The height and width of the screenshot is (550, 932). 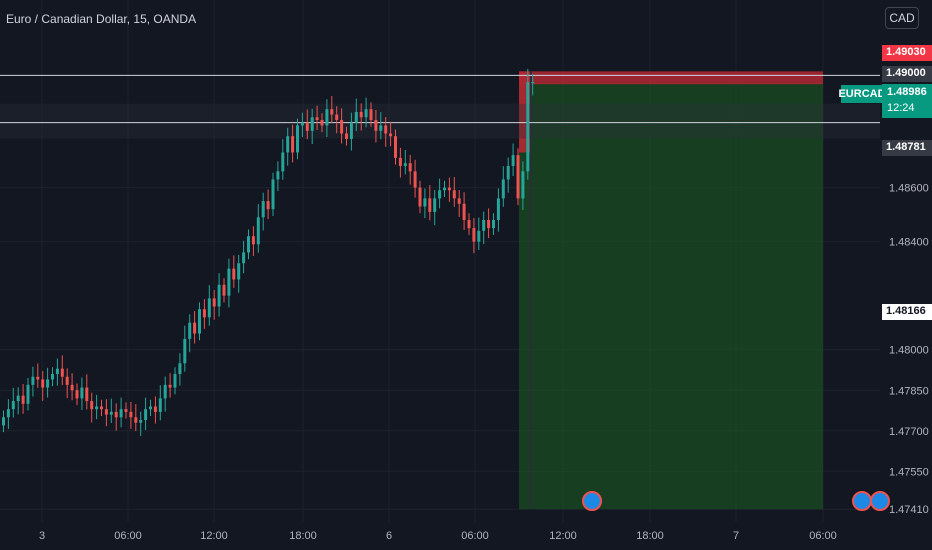 What do you see at coordinates (42, 536) in the screenshot?
I see `x-tick-label: 3` at bounding box center [42, 536].